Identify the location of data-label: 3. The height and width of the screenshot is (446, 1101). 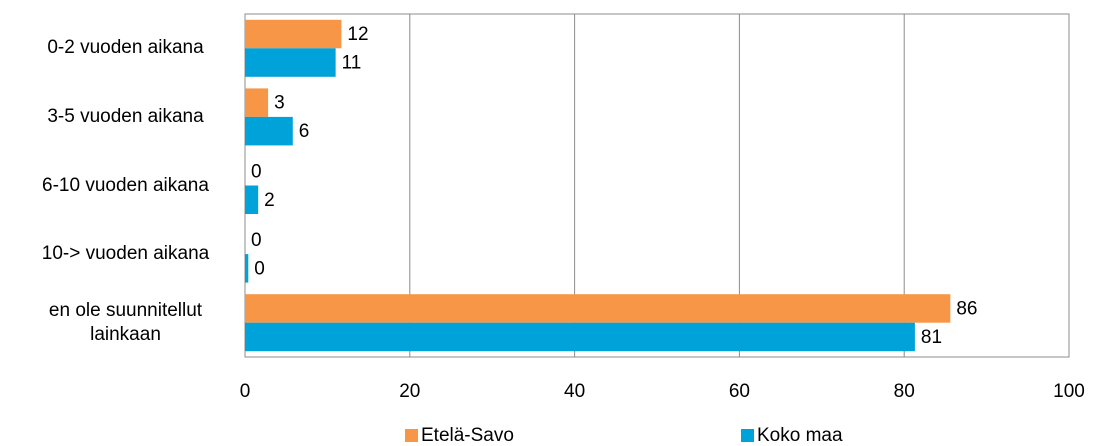
(279, 103).